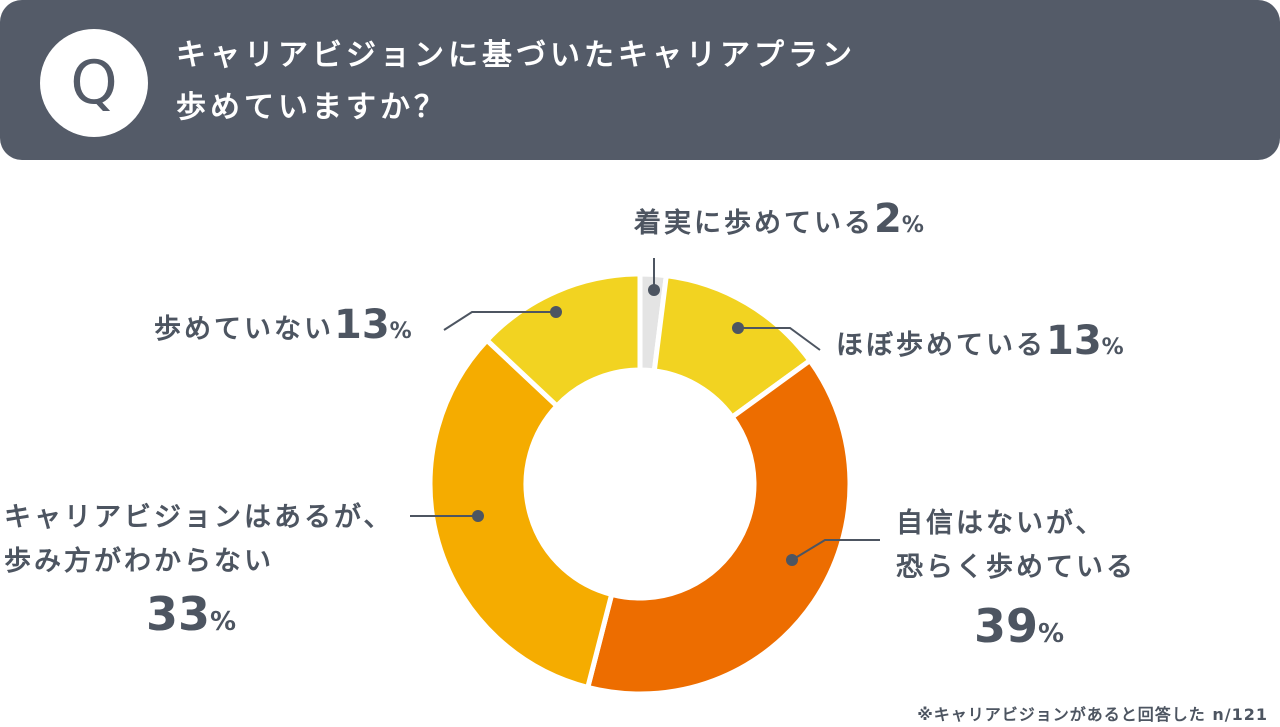 This screenshot has height=727, width=1280. Describe the element at coordinates (223, 622) in the screenshot. I see `label-vision-unknown-unit: %` at that location.